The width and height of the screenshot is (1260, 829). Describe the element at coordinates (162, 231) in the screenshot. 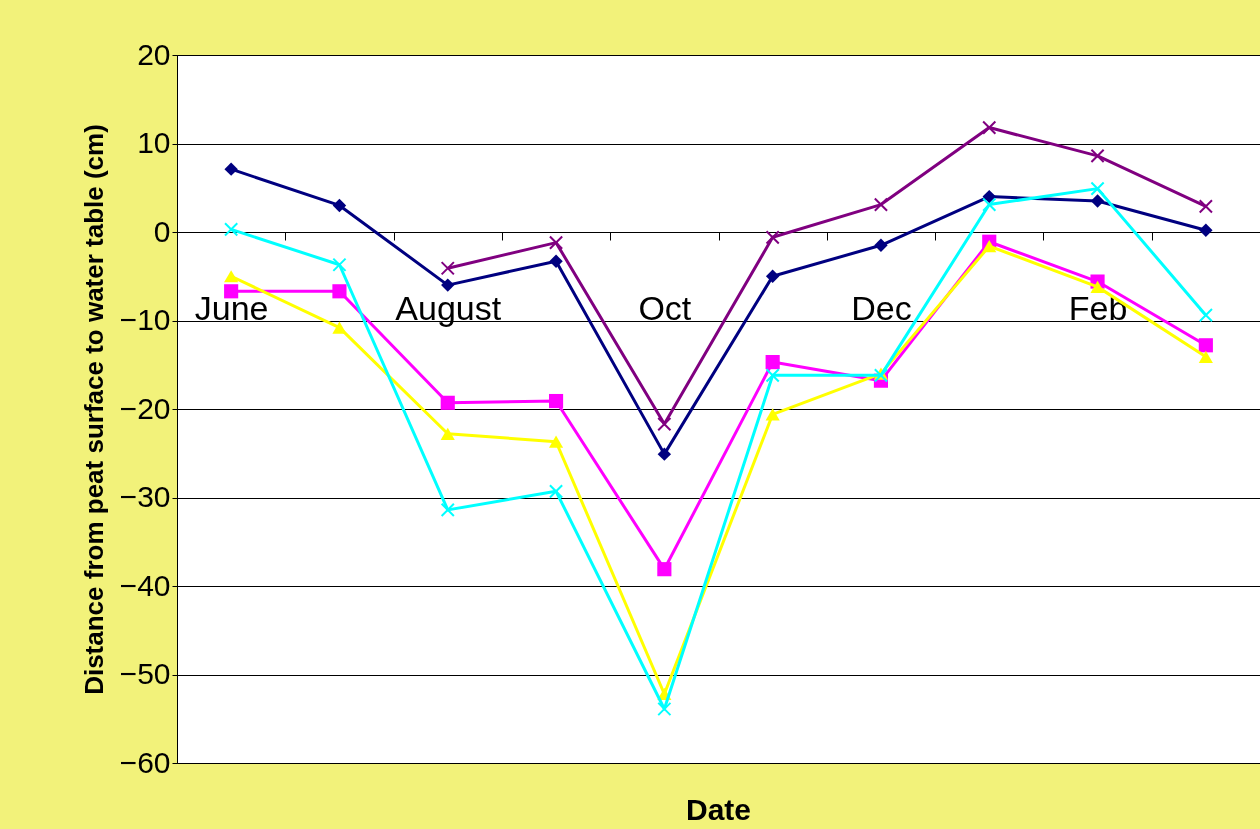

I see `y-tick-label: 0` at that location.